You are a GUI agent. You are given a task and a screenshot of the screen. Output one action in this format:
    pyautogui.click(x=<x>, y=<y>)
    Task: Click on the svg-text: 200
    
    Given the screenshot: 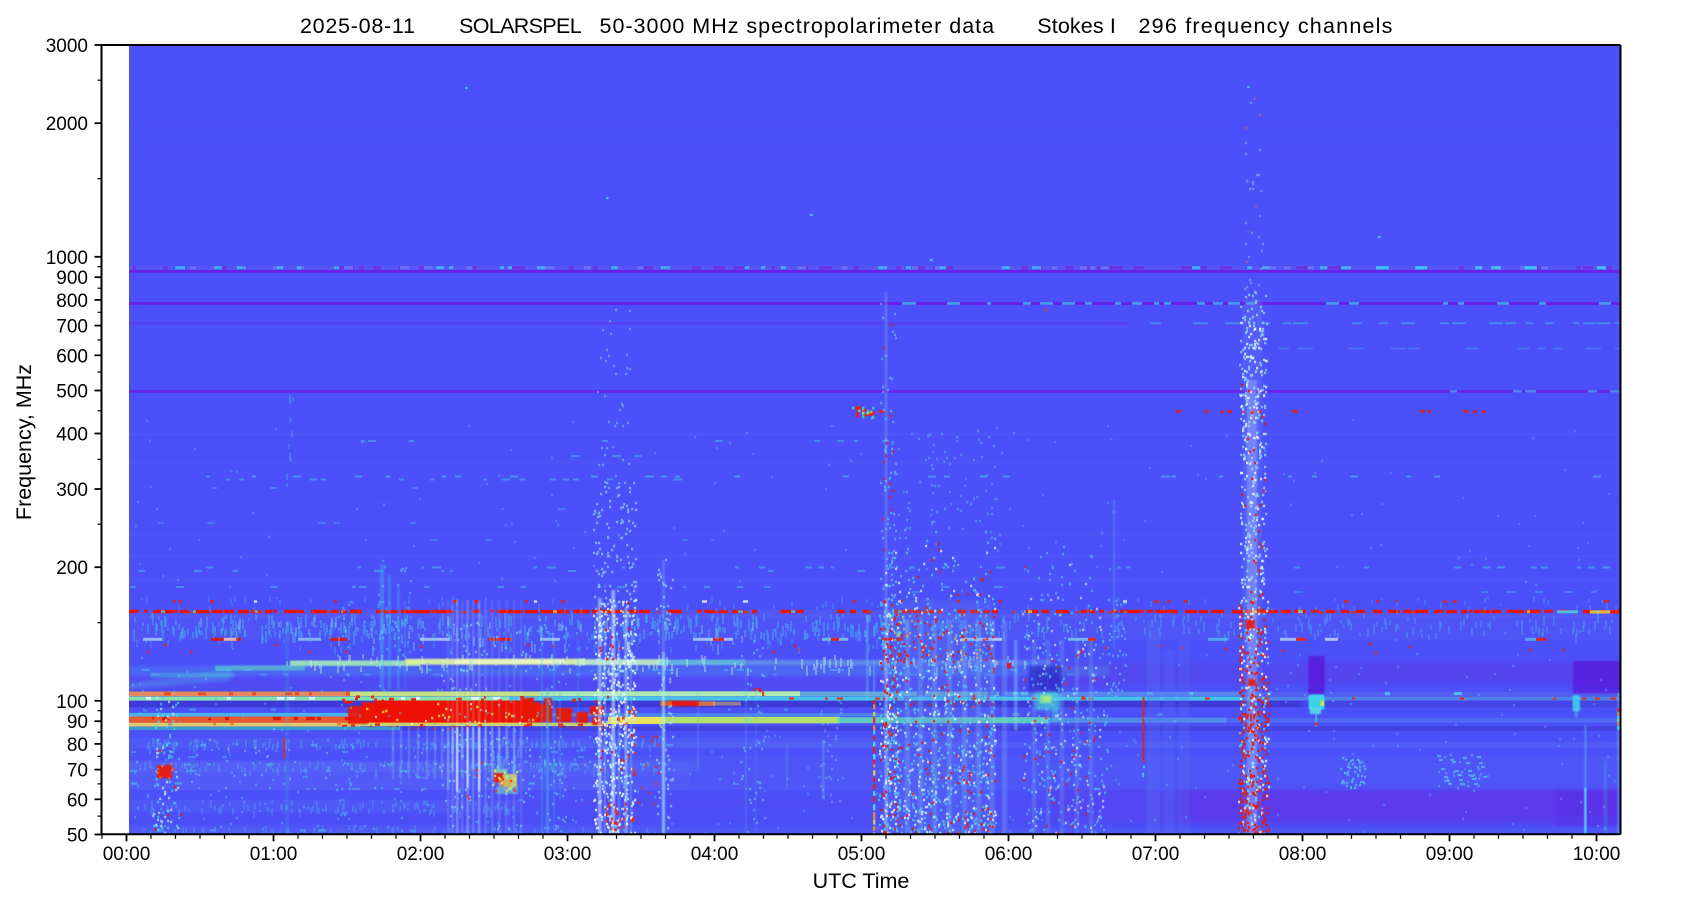 What is the action you would take?
    pyautogui.click(x=72, y=568)
    